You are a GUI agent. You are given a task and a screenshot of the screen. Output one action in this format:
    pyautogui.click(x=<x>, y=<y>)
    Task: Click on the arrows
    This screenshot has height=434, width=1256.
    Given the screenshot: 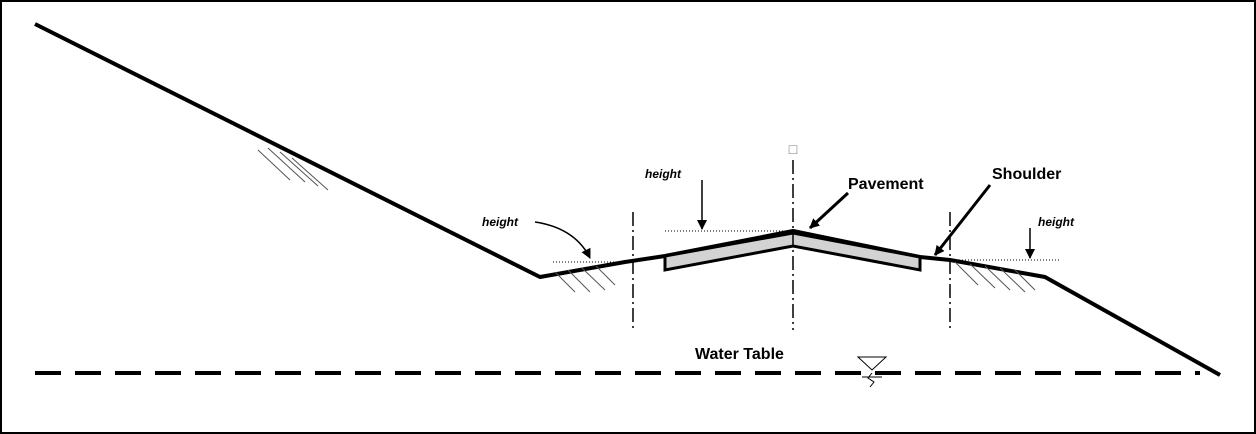 What is the action you would take?
    pyautogui.click(x=784, y=219)
    